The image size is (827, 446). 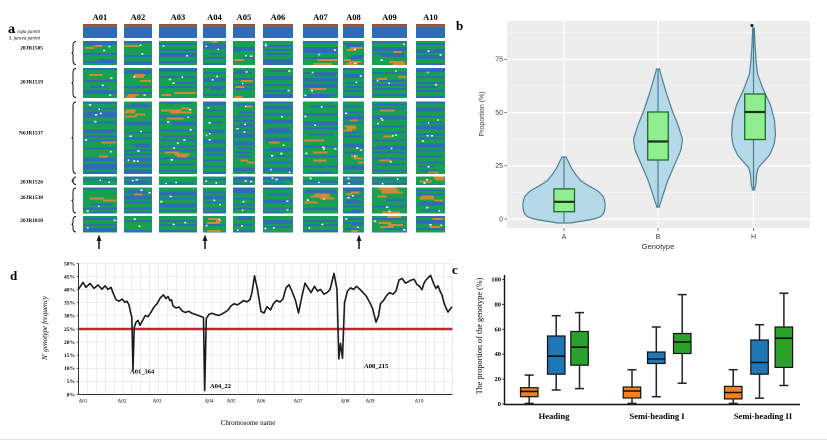 I want to click on svg-text: Semi-heading I, so click(x=657, y=416).